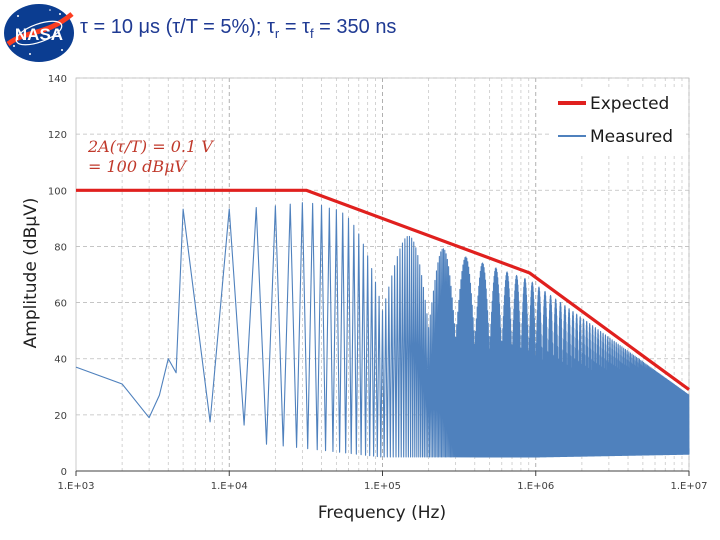 This screenshot has height=540, width=720. I want to click on x-tick-label-1: 1.E+04, so click(229, 486).